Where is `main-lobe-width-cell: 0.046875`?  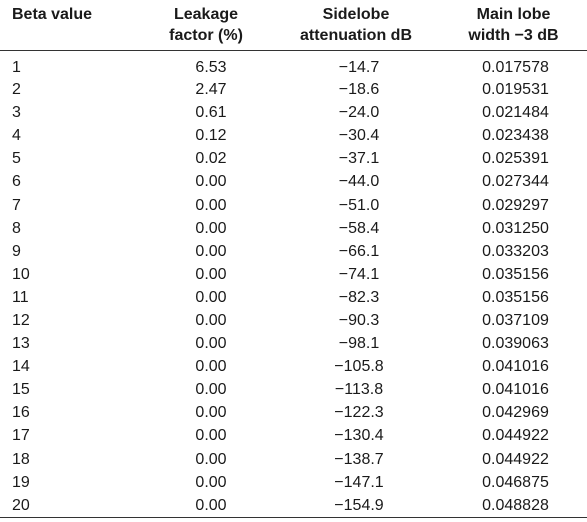 main-lobe-width-cell: 0.046875 is located at coordinates (515, 482).